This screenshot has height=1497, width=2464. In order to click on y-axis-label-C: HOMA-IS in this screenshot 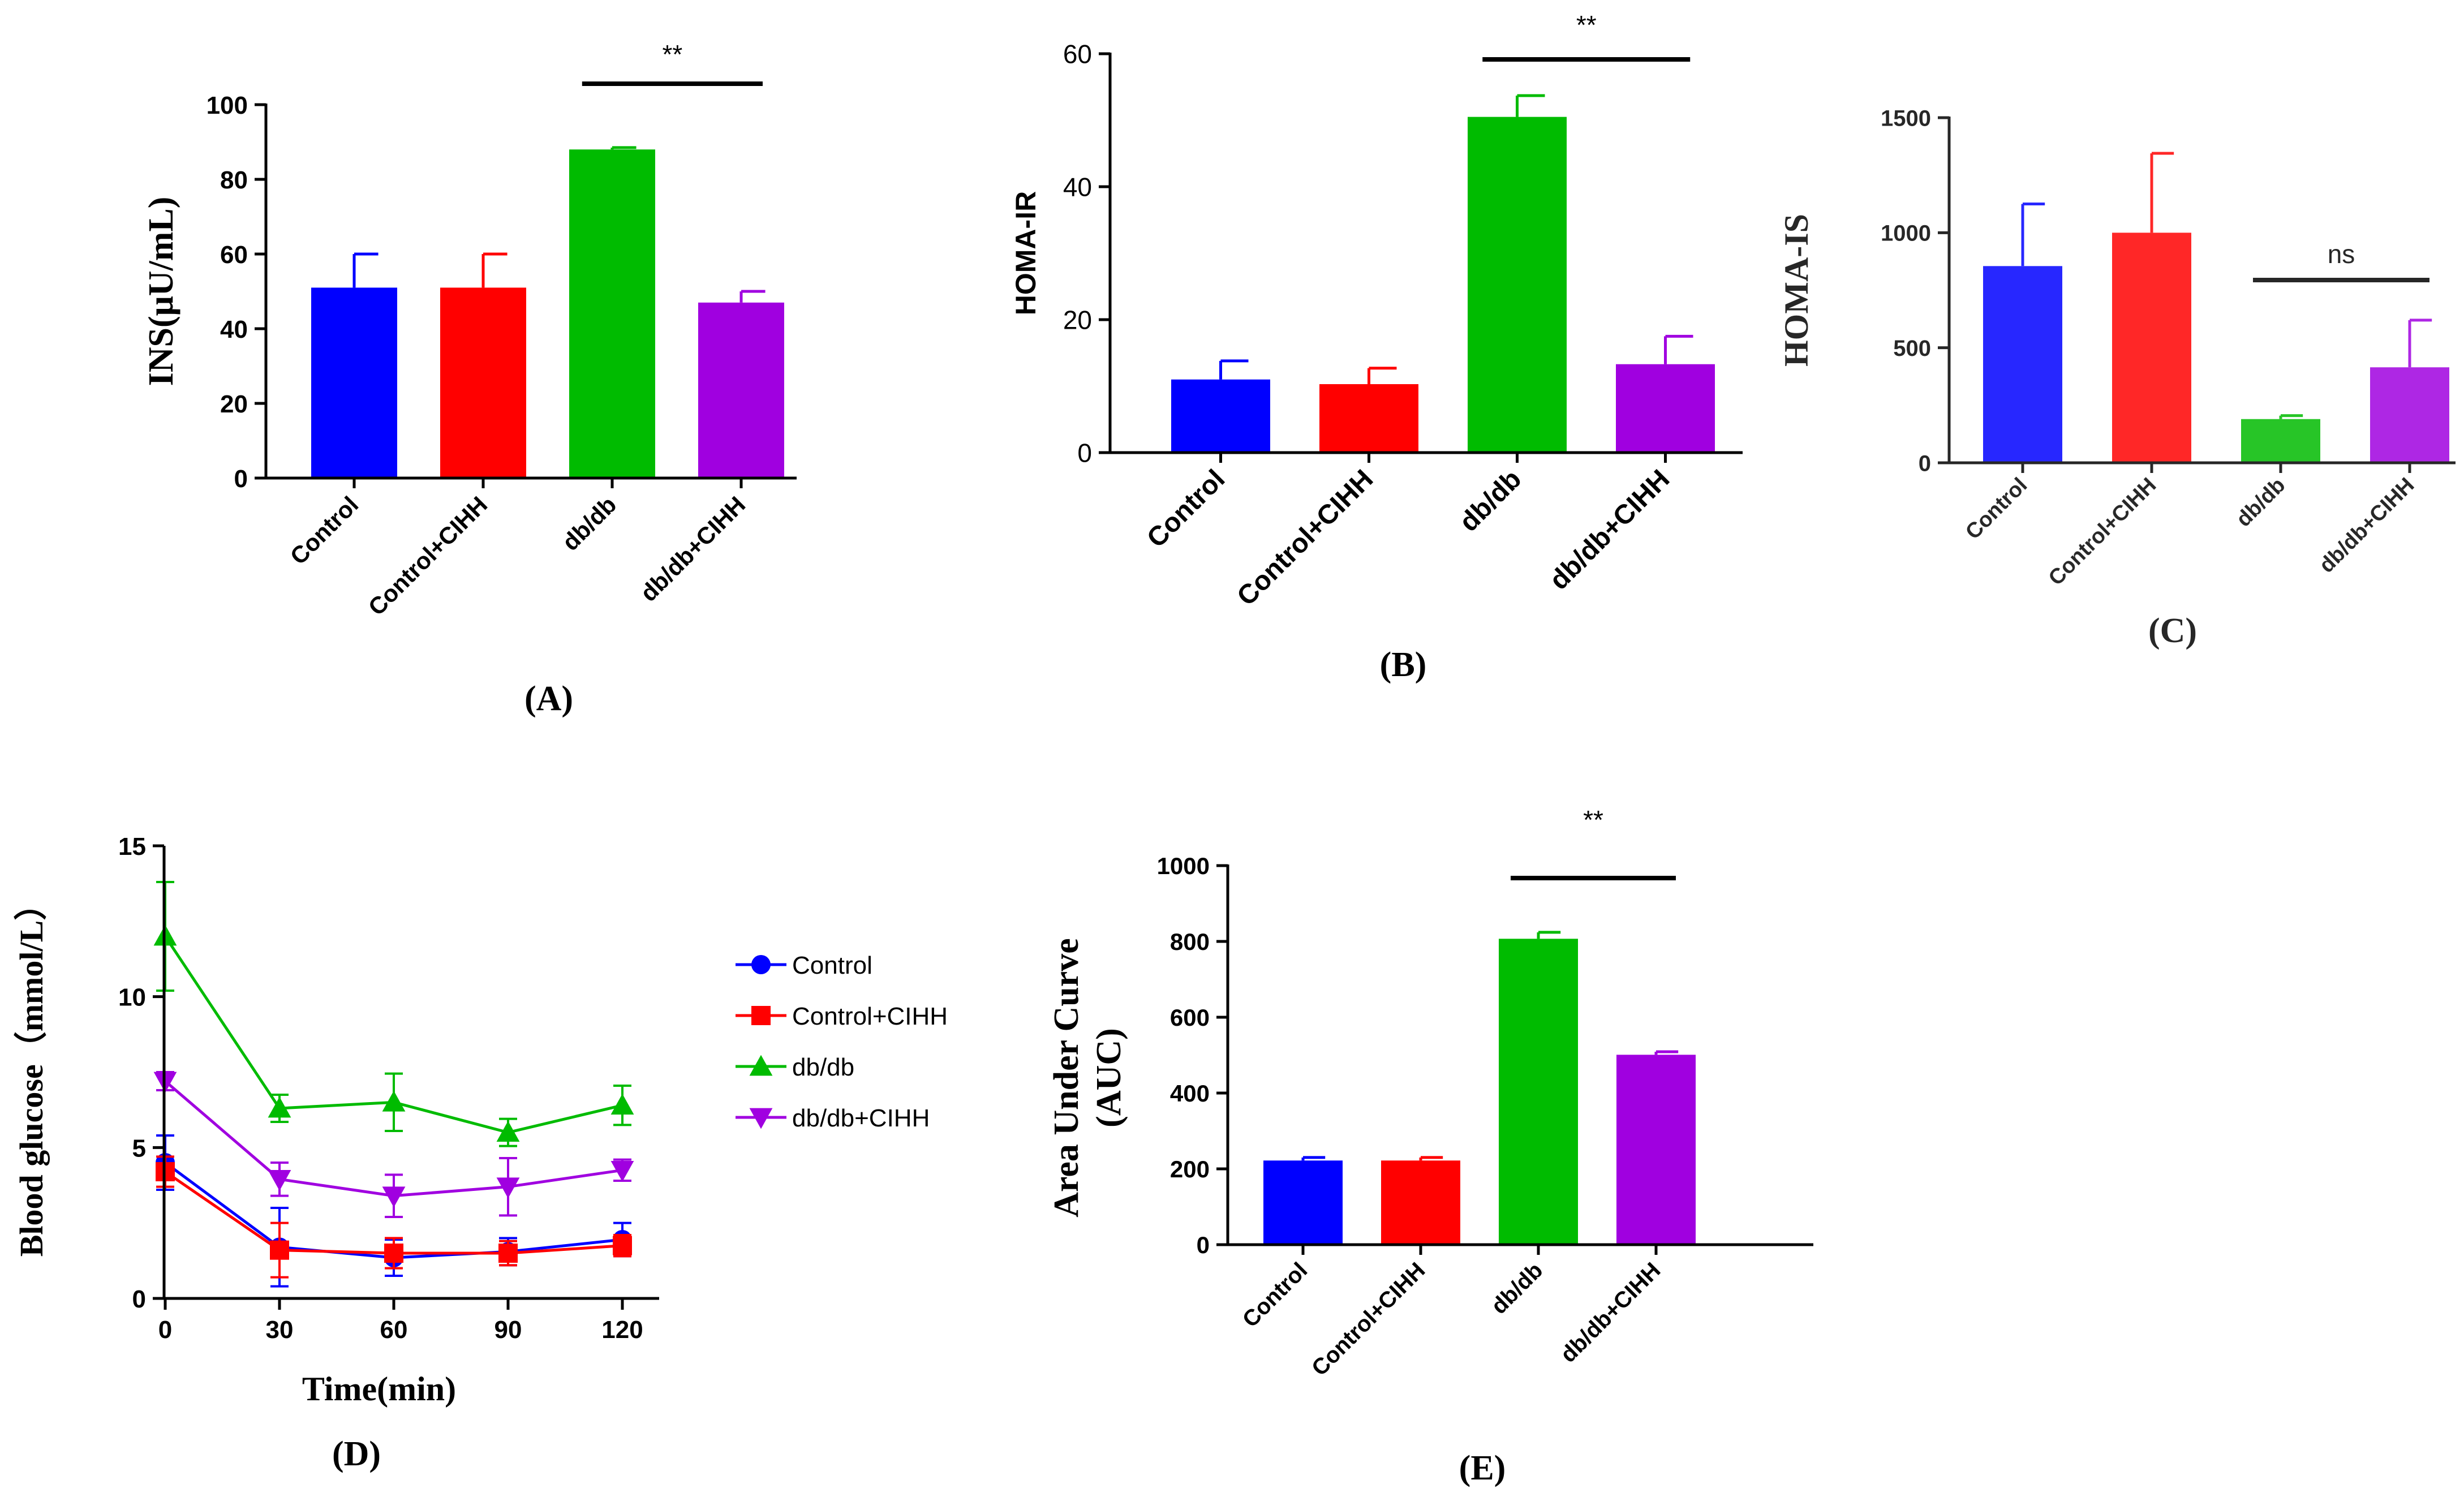, I will do `click(1796, 291)`.